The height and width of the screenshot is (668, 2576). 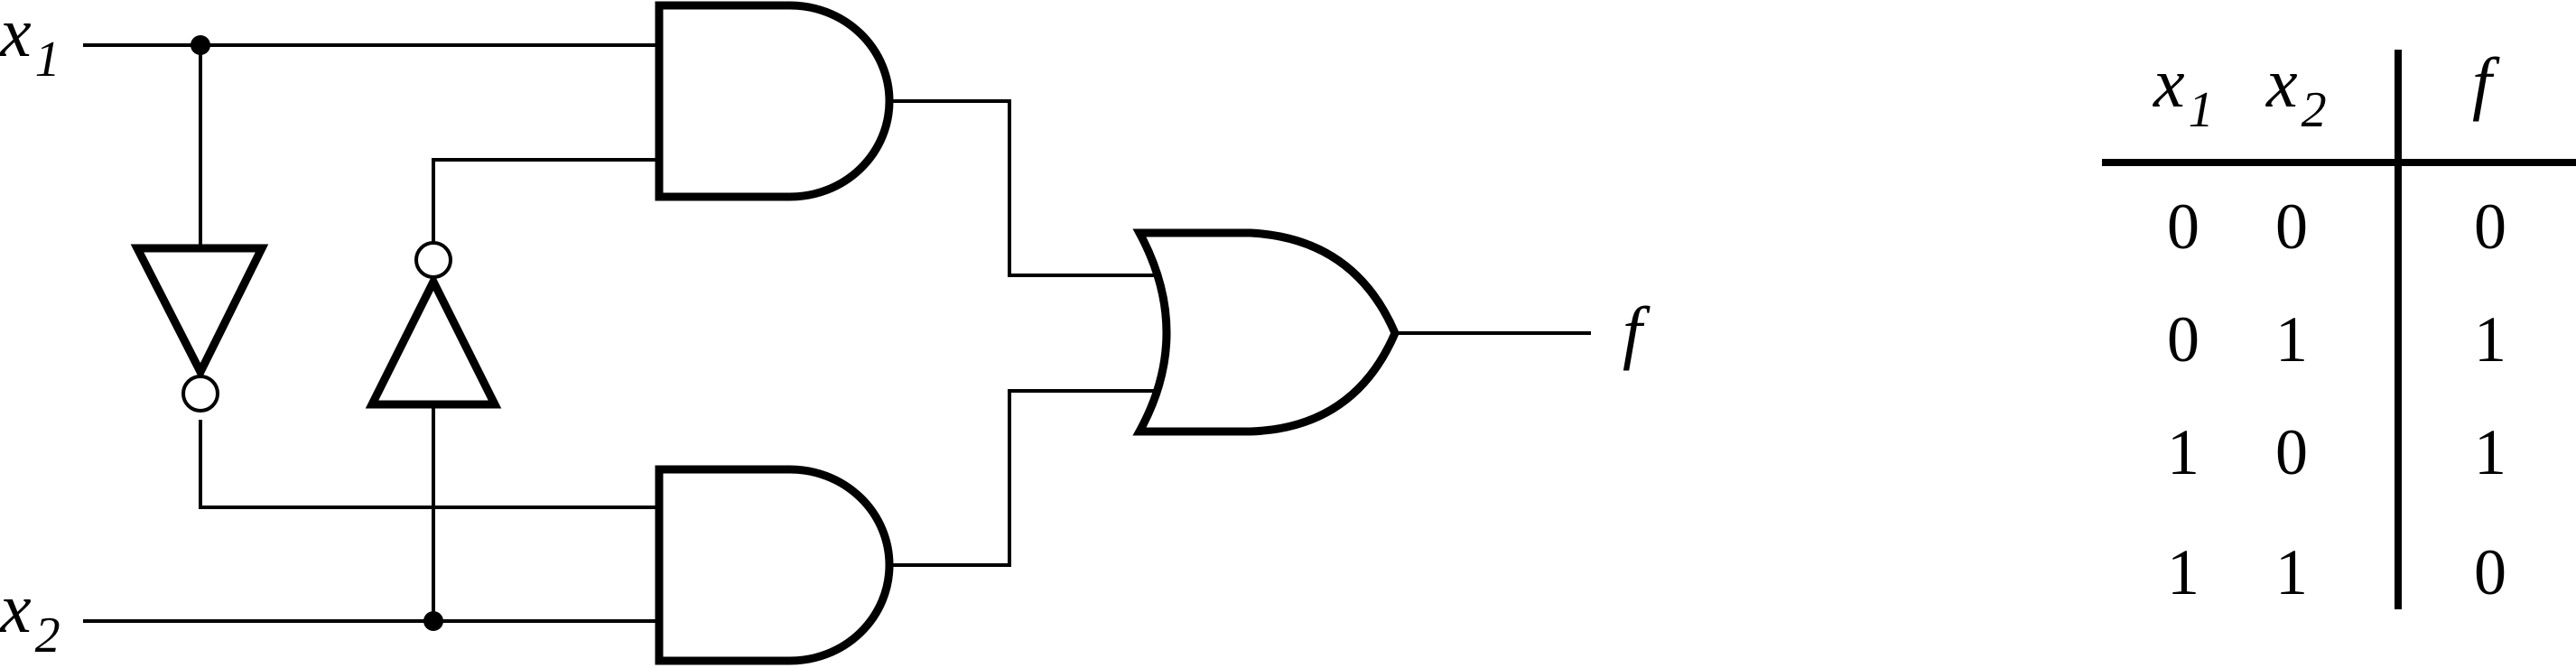 What do you see at coordinates (200, 45) in the screenshot?
I see `junction-dot-x1` at bounding box center [200, 45].